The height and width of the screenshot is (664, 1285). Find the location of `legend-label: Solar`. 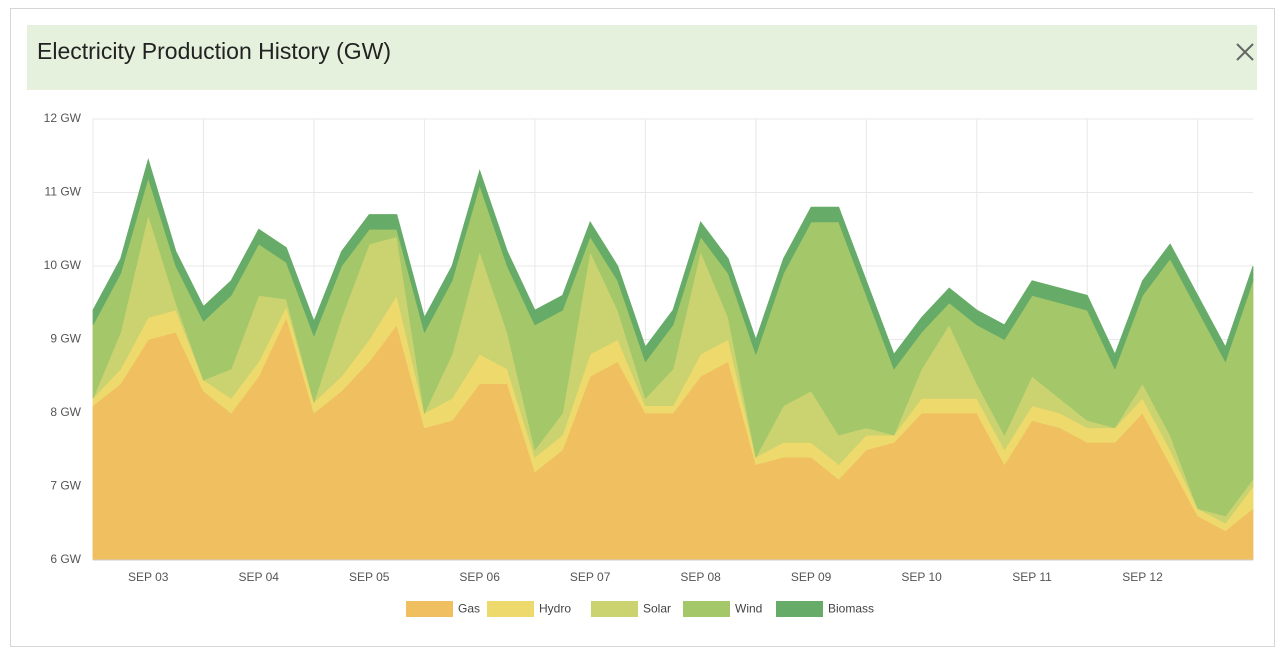

legend-label: Solar is located at coordinates (657, 609).